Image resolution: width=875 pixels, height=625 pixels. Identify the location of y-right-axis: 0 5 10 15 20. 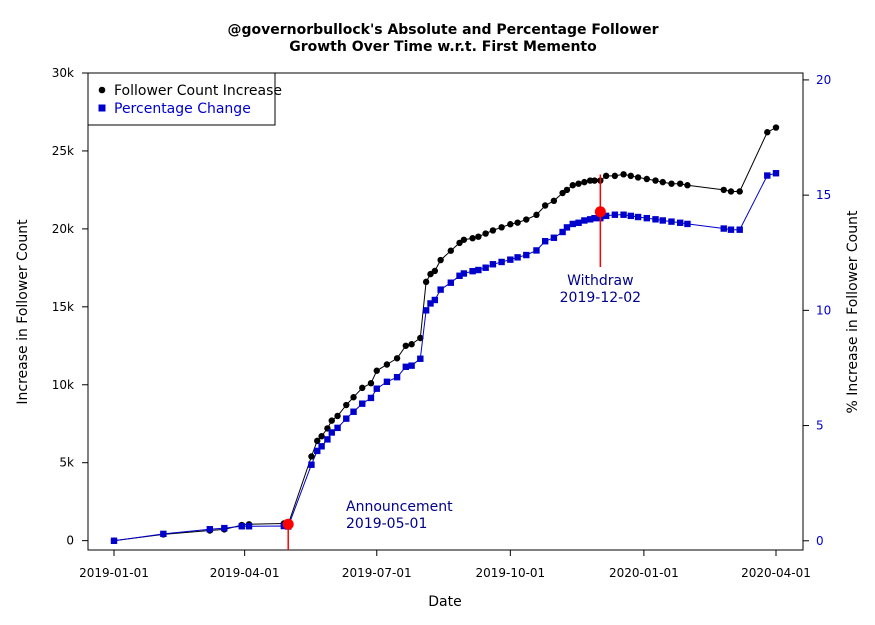
(817, 310).